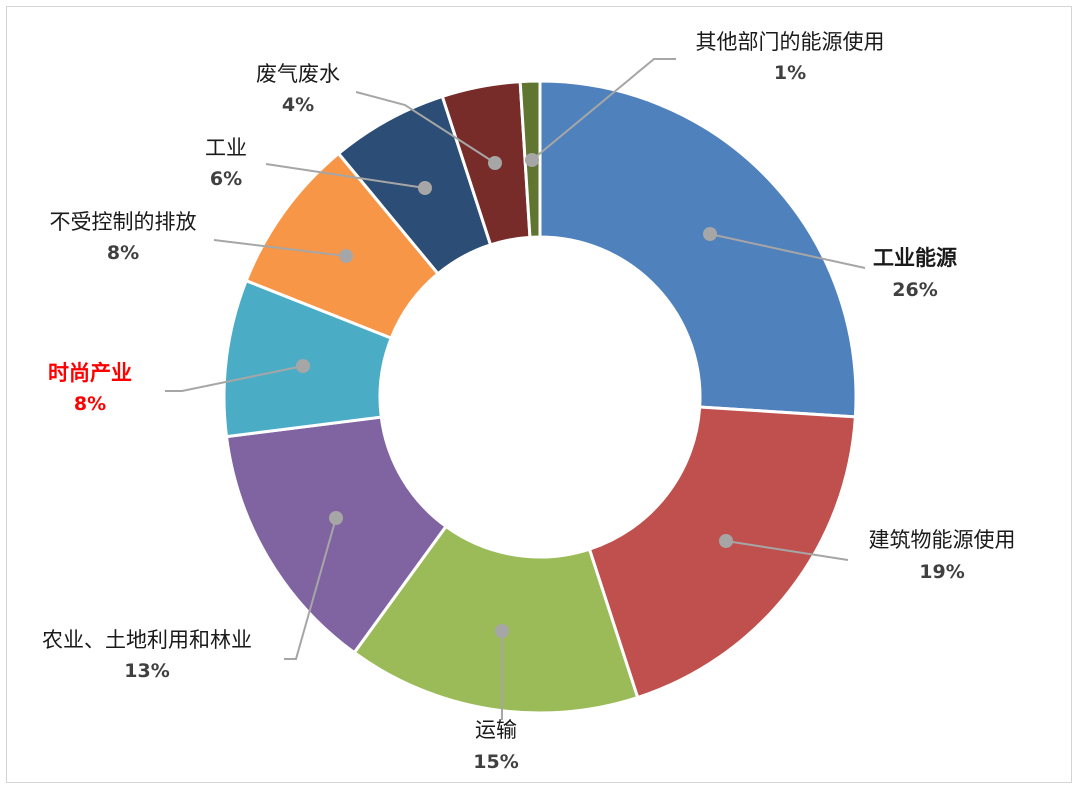  Describe the element at coordinates (790, 42) in the screenshot. I see `slice-9-name-label: 其他部门的能源使用` at that location.